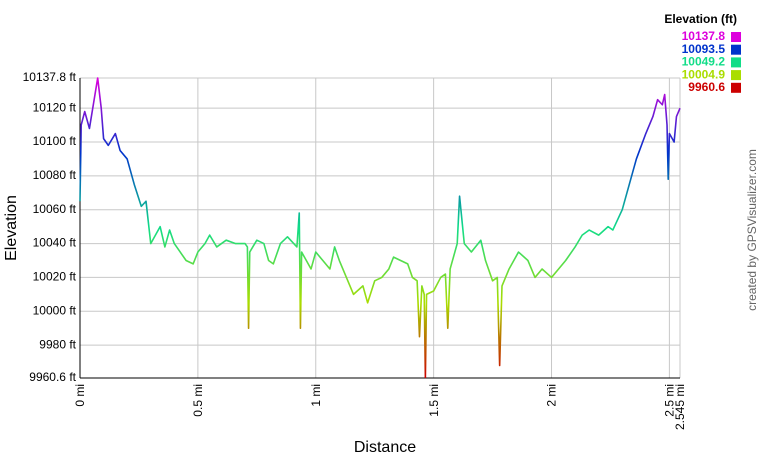  Describe the element at coordinates (55, 141) in the screenshot. I see `y-tick-label: 10100 ft` at that location.